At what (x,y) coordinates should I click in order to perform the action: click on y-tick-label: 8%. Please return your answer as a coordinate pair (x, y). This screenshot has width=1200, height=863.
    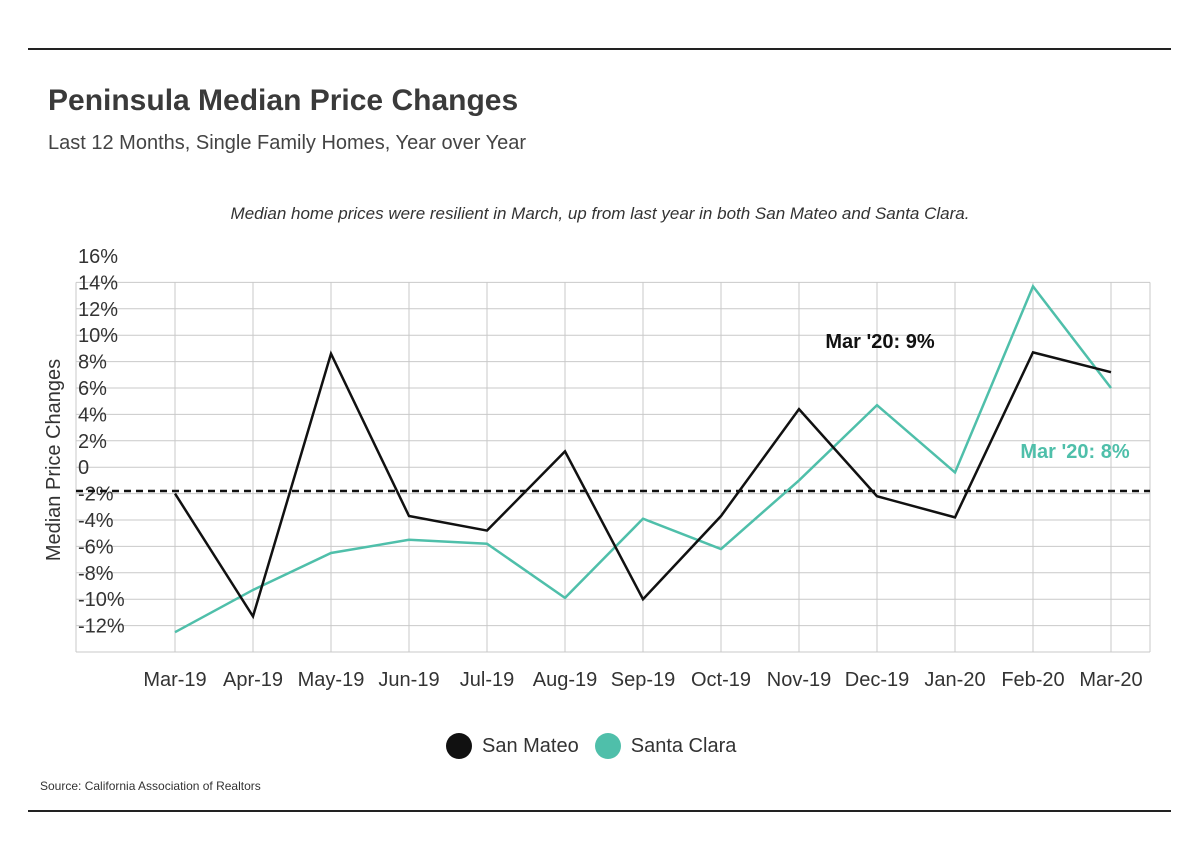
    Looking at the image, I should click on (92, 363).